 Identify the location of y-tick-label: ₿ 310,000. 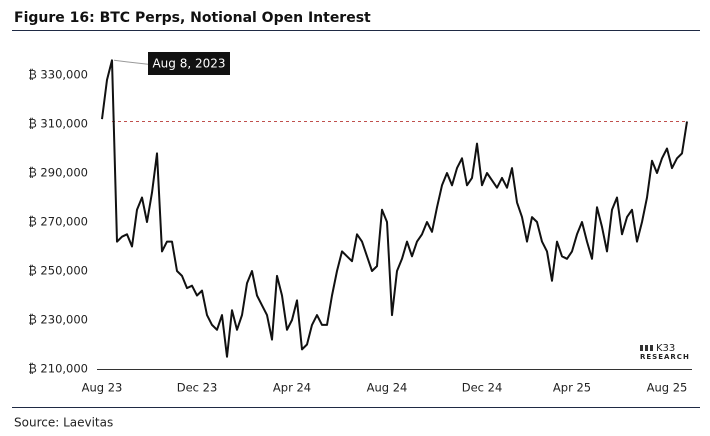
(58, 124).